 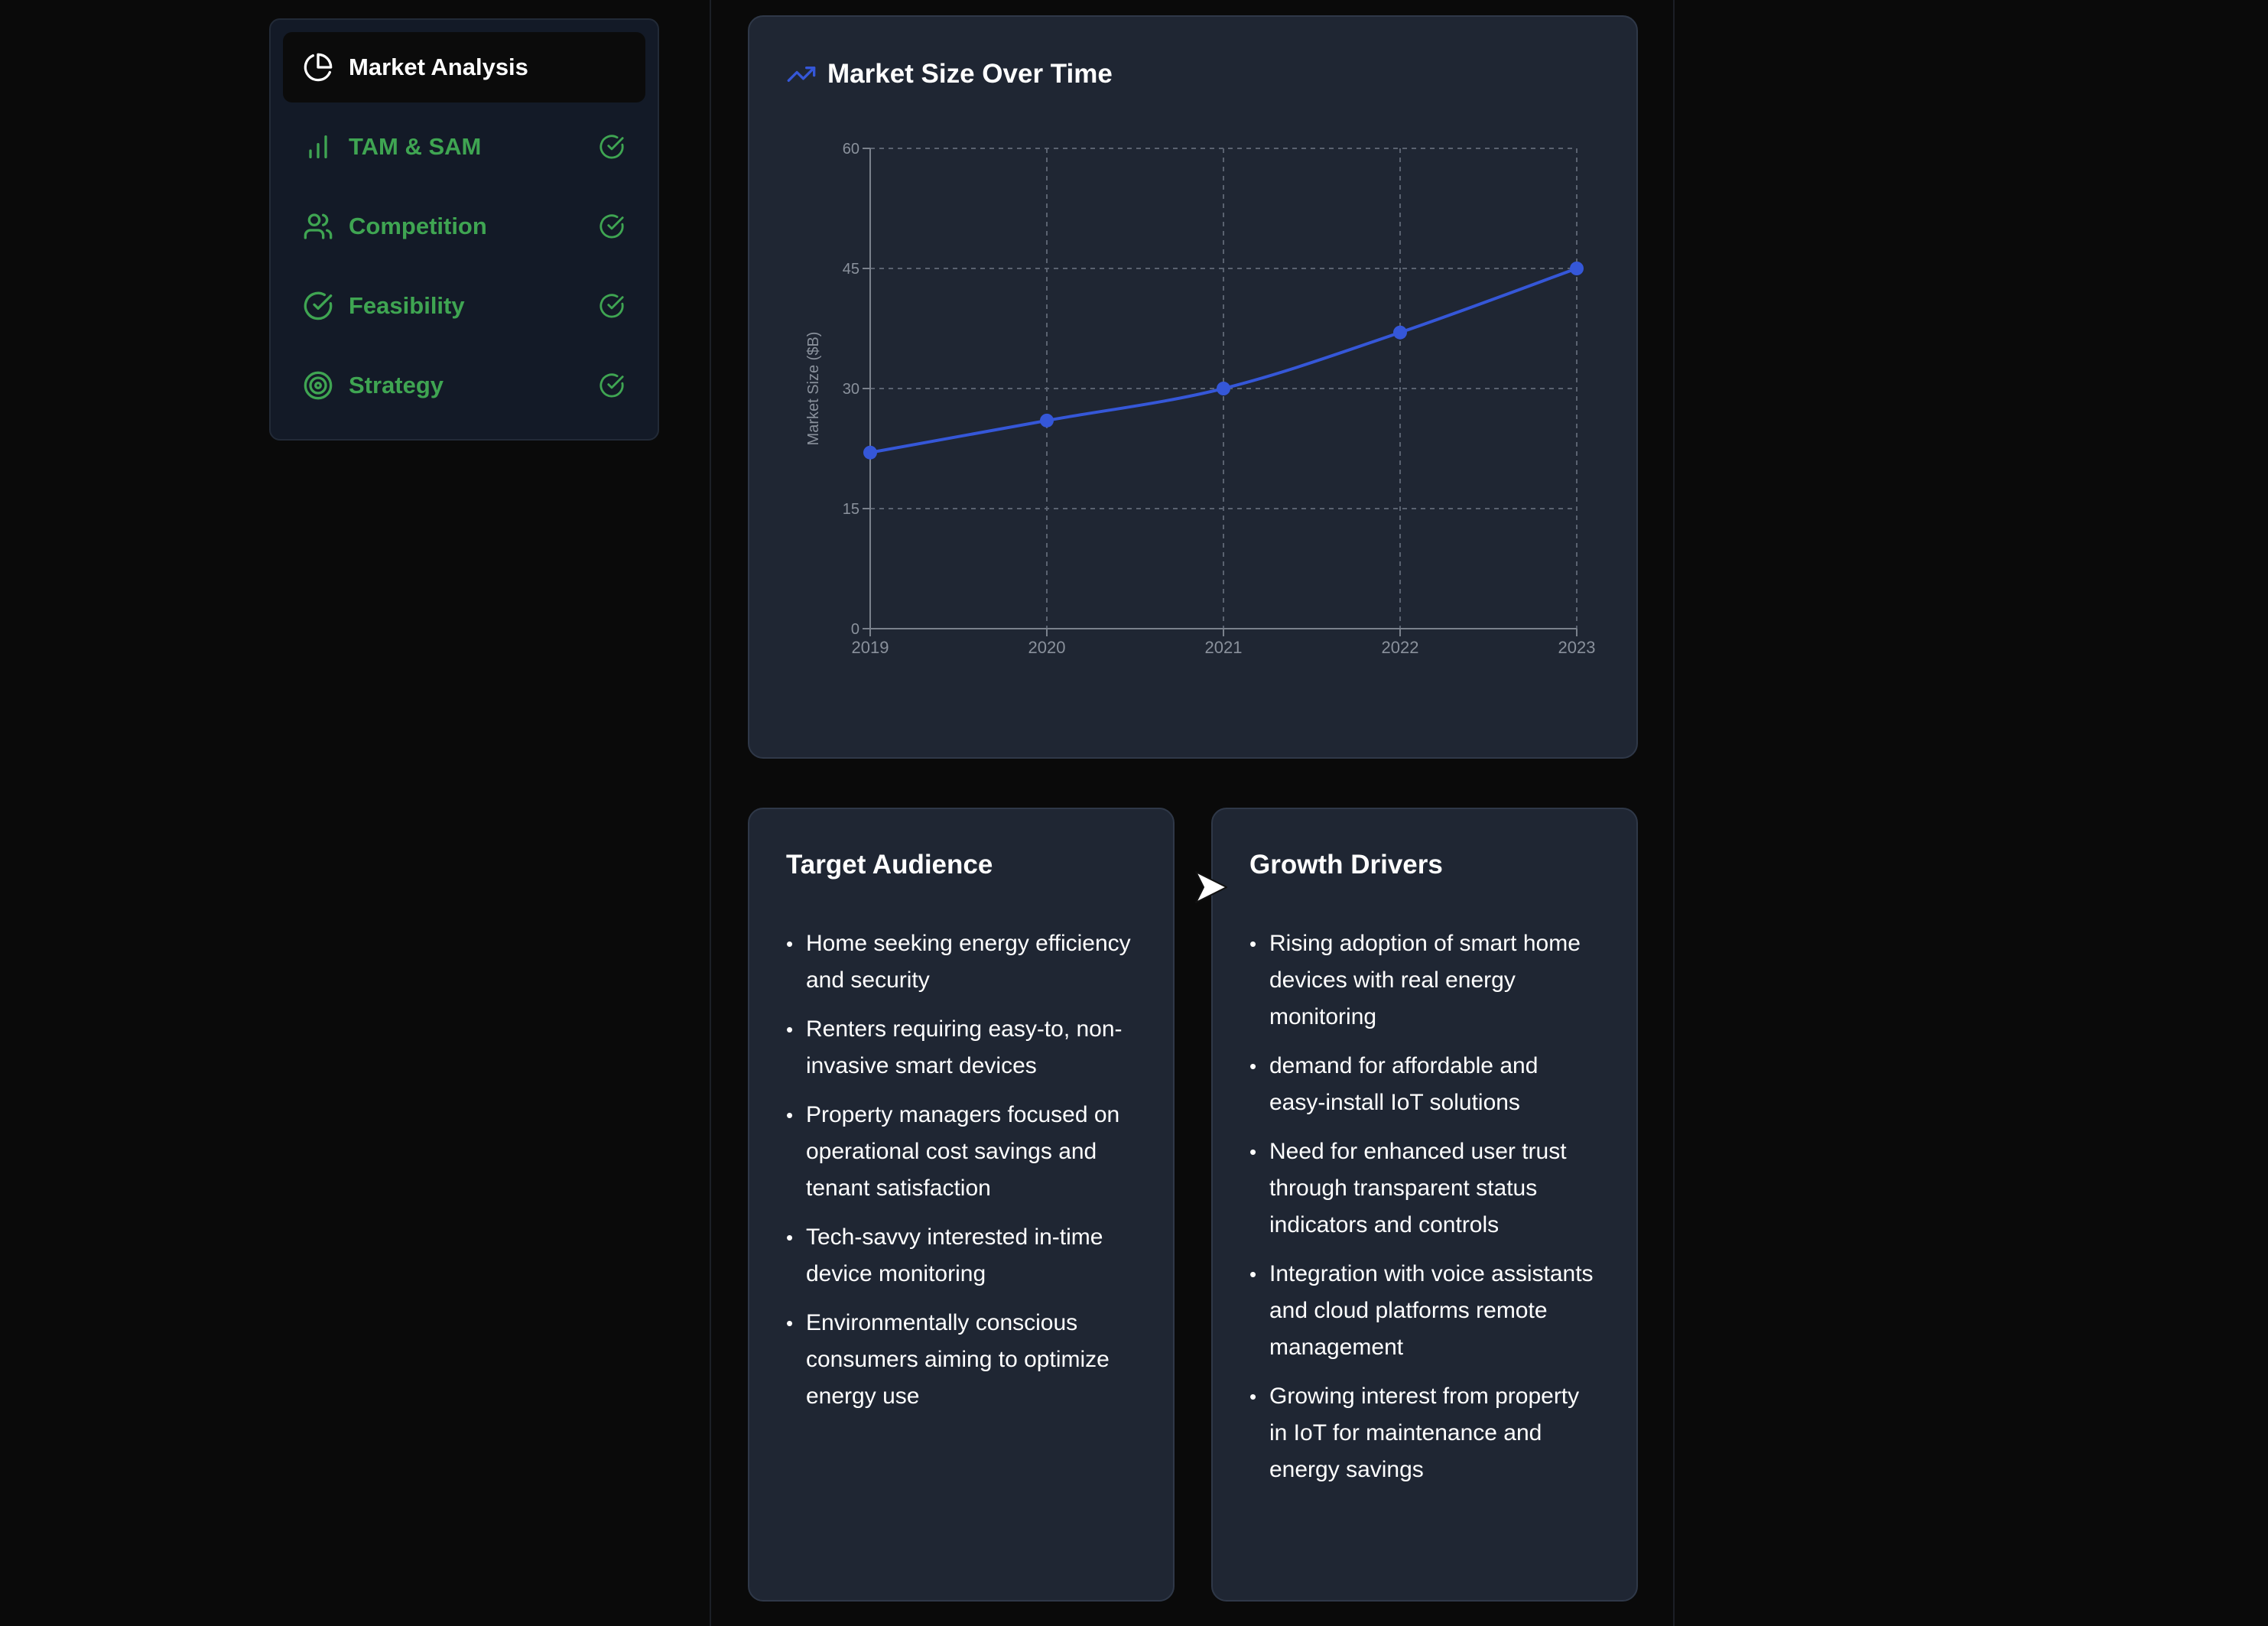 What do you see at coordinates (464, 385) in the screenshot?
I see `sidebar-item-strategy: Strategy` at bounding box center [464, 385].